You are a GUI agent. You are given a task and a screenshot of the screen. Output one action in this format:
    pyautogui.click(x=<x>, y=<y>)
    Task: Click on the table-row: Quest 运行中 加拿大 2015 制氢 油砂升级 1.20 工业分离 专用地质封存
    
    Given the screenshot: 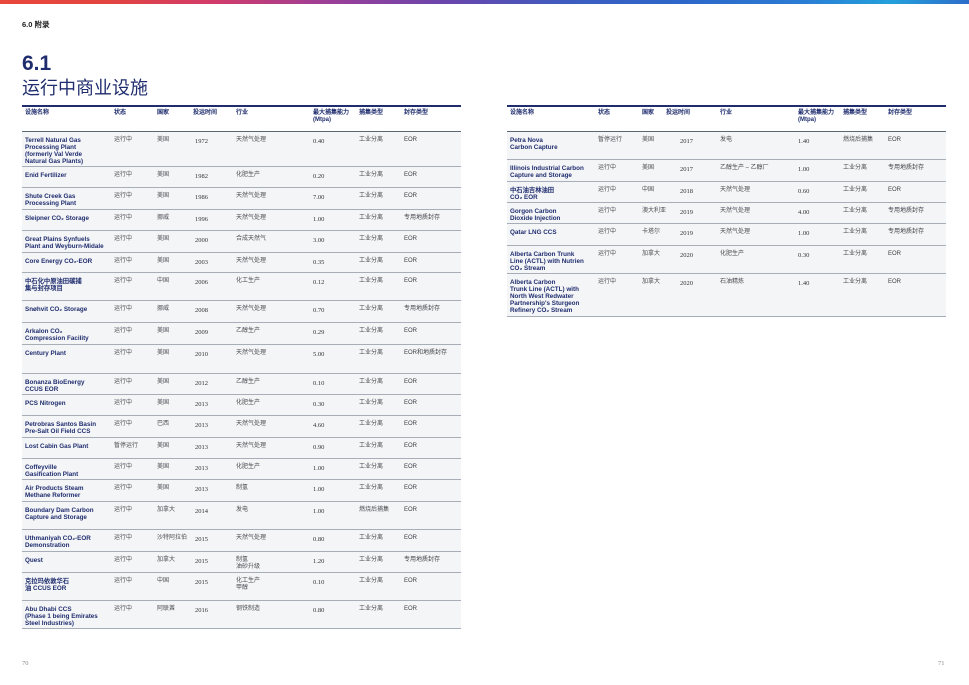 What is the action you would take?
    pyautogui.click(x=241, y=562)
    